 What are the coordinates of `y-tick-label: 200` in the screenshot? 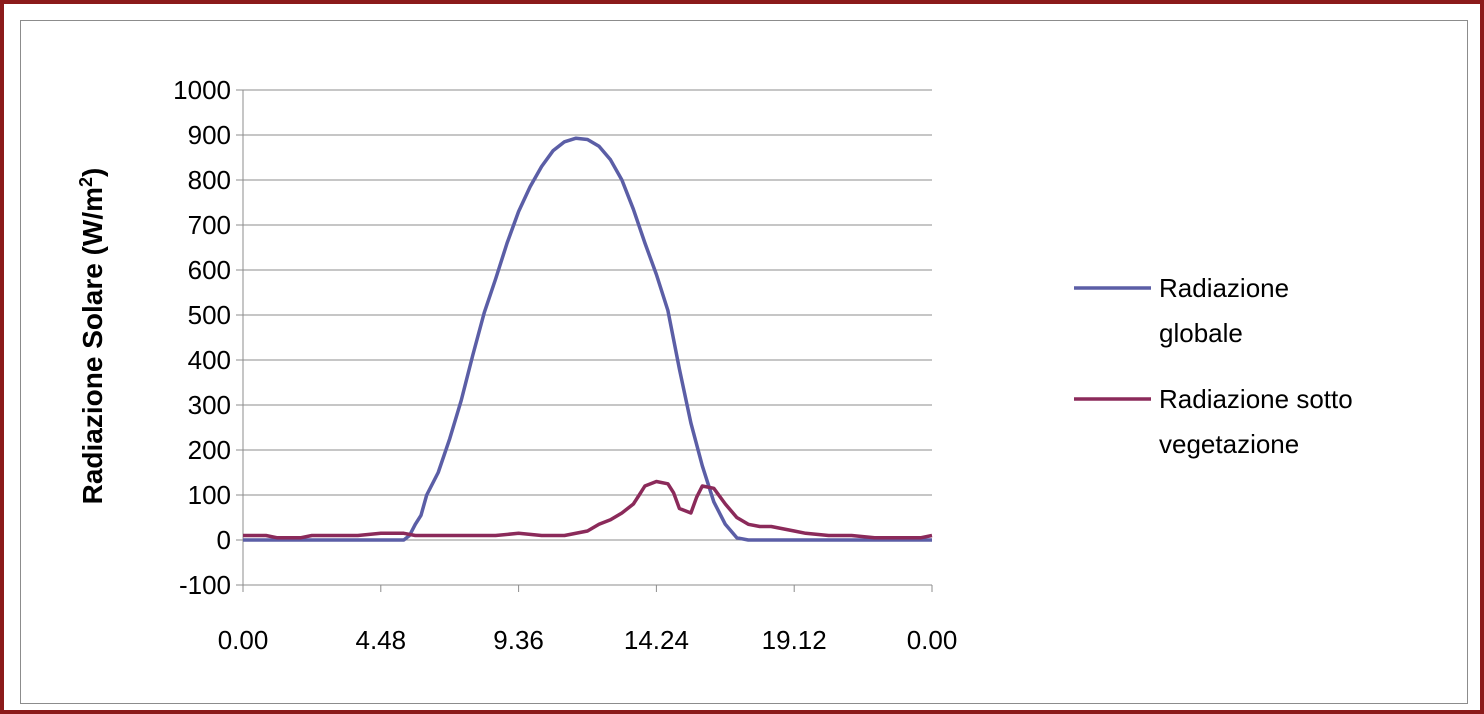 It's located at (209, 450).